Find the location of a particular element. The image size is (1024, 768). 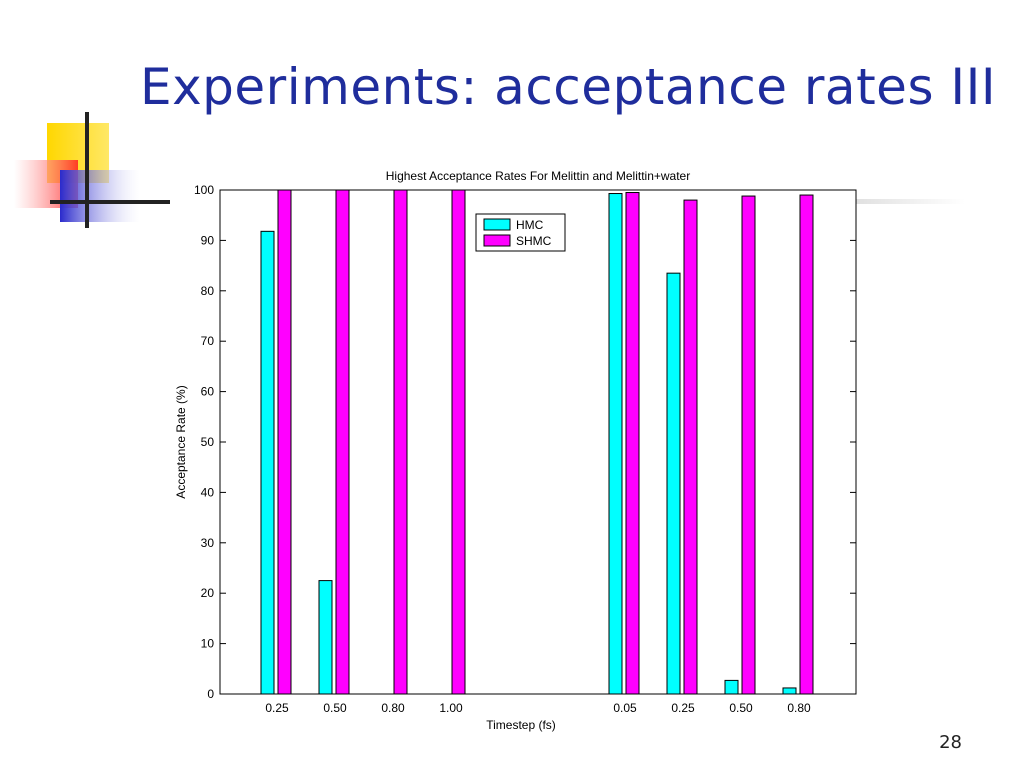

legend-label-hmc: HMC is located at coordinates (530, 225).